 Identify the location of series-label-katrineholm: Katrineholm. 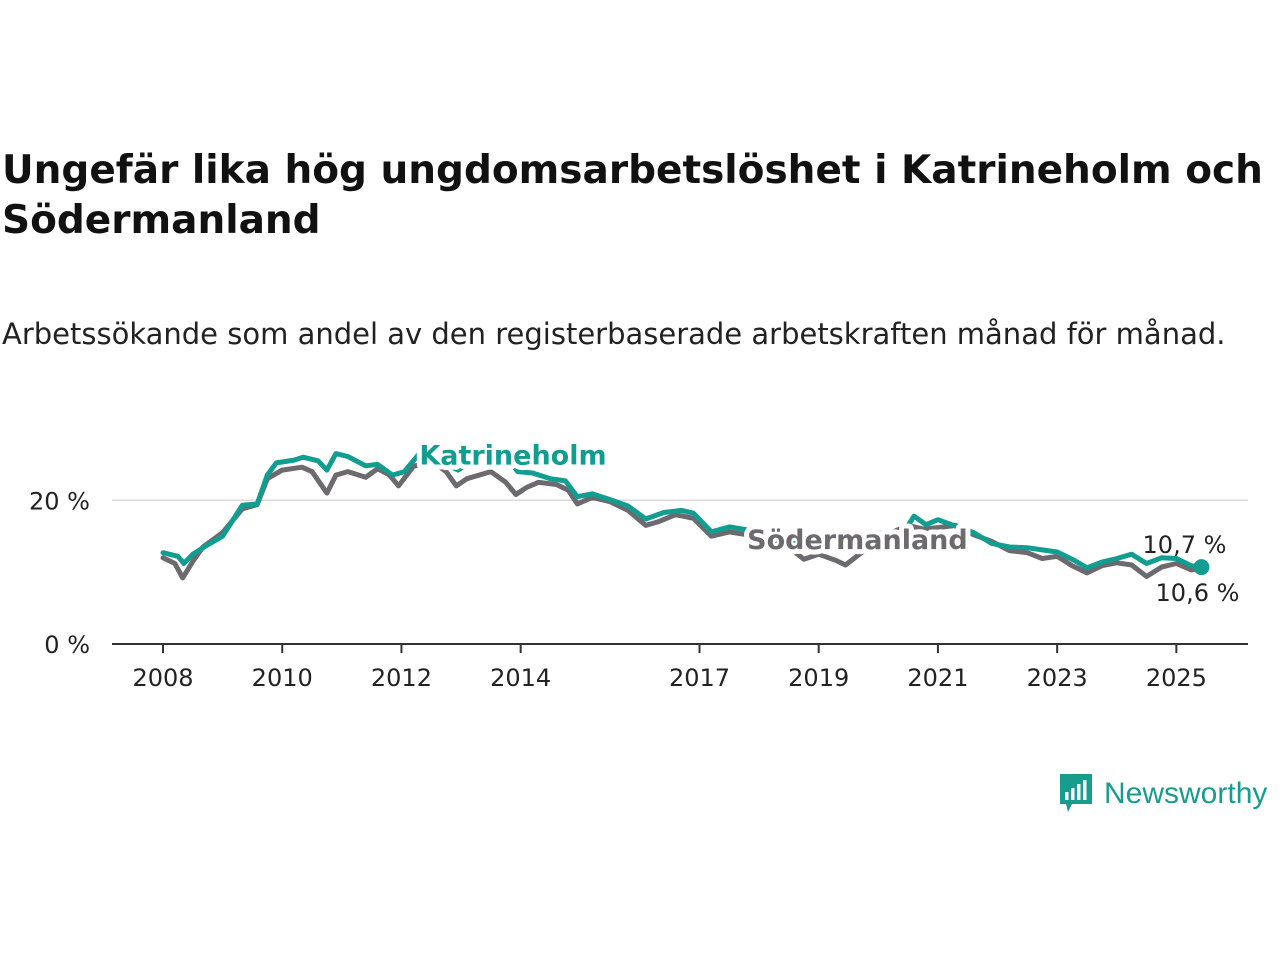
(512, 455).